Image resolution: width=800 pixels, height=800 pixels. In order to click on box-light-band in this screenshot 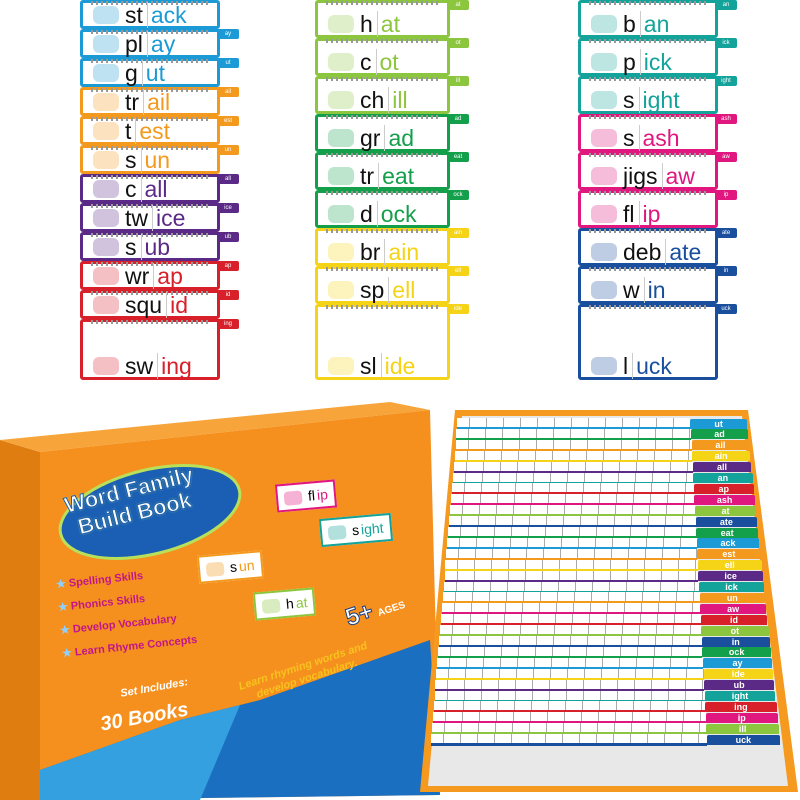, I will do `click(140, 752)`.